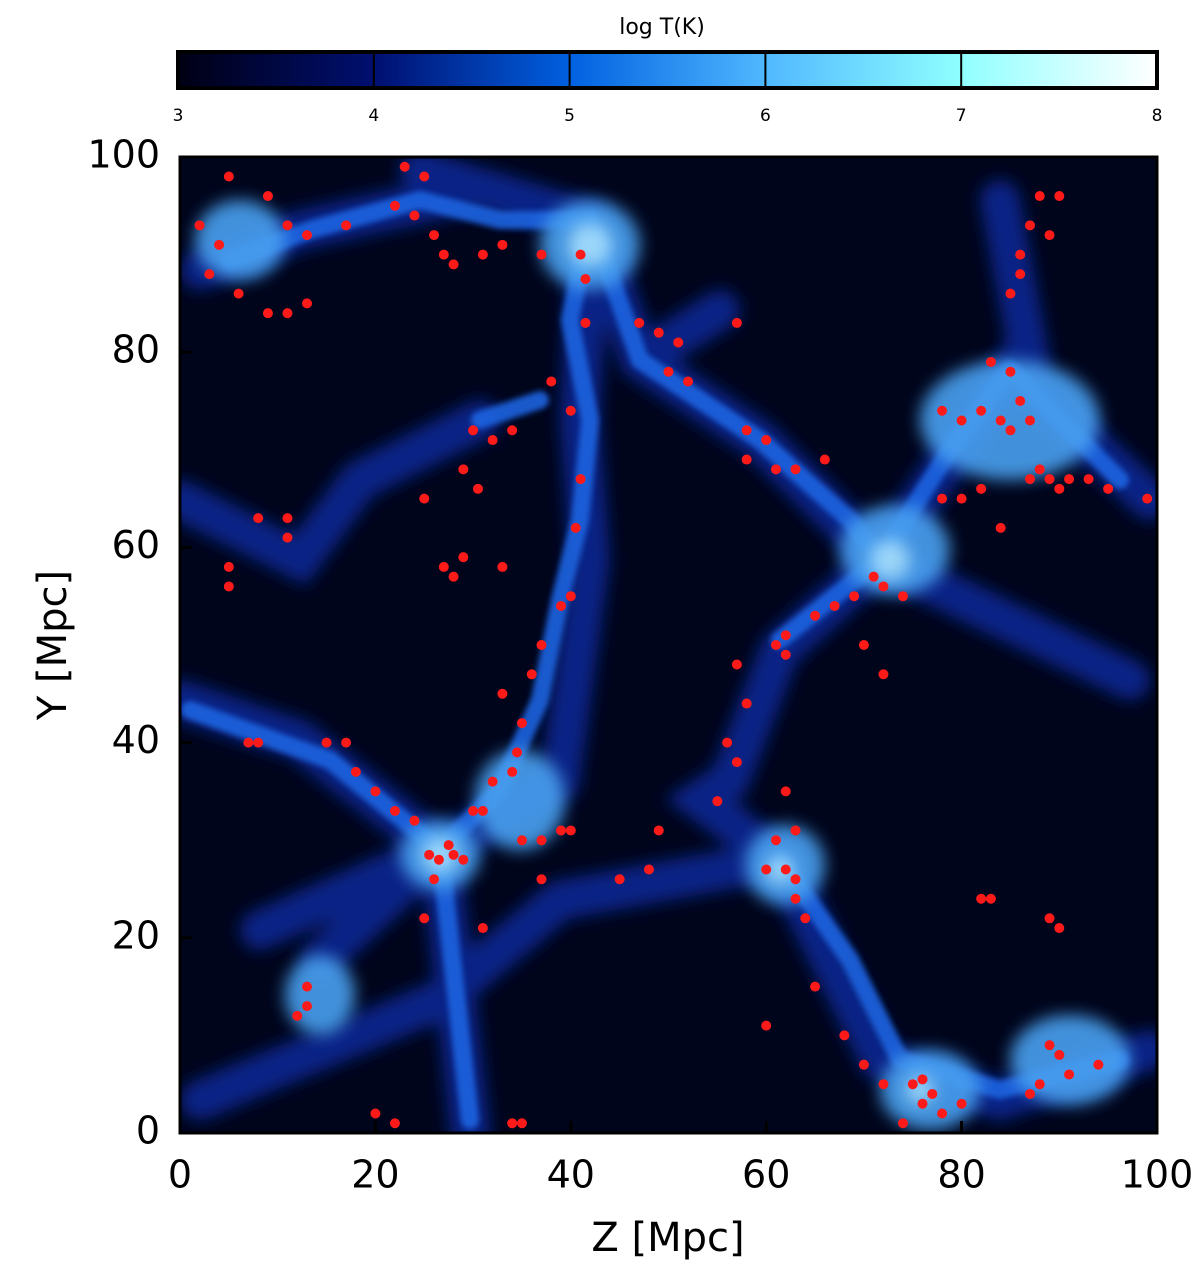 The width and height of the screenshot is (1200, 1271). I want to click on y-tick-label: 80, so click(136, 350).